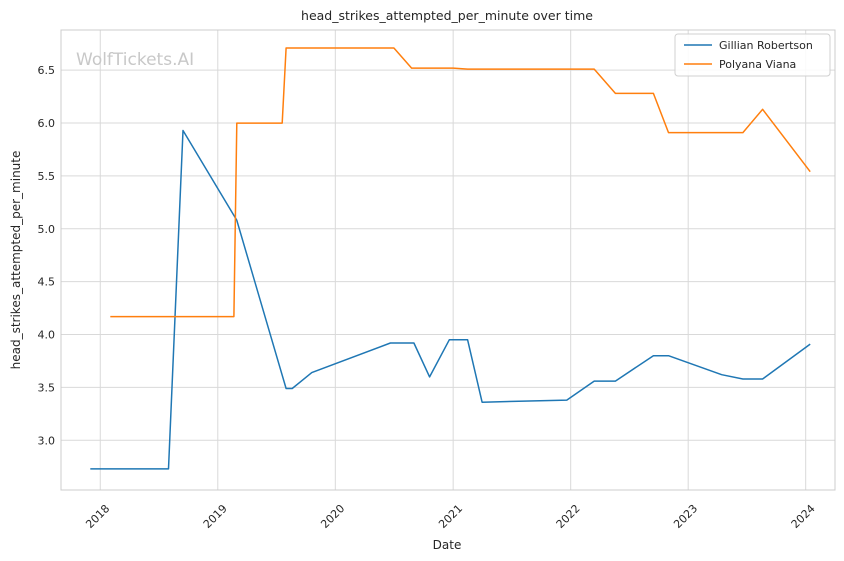  What do you see at coordinates (47, 387) in the screenshot?
I see `y-tick-label-3-5: 3.5` at bounding box center [47, 387].